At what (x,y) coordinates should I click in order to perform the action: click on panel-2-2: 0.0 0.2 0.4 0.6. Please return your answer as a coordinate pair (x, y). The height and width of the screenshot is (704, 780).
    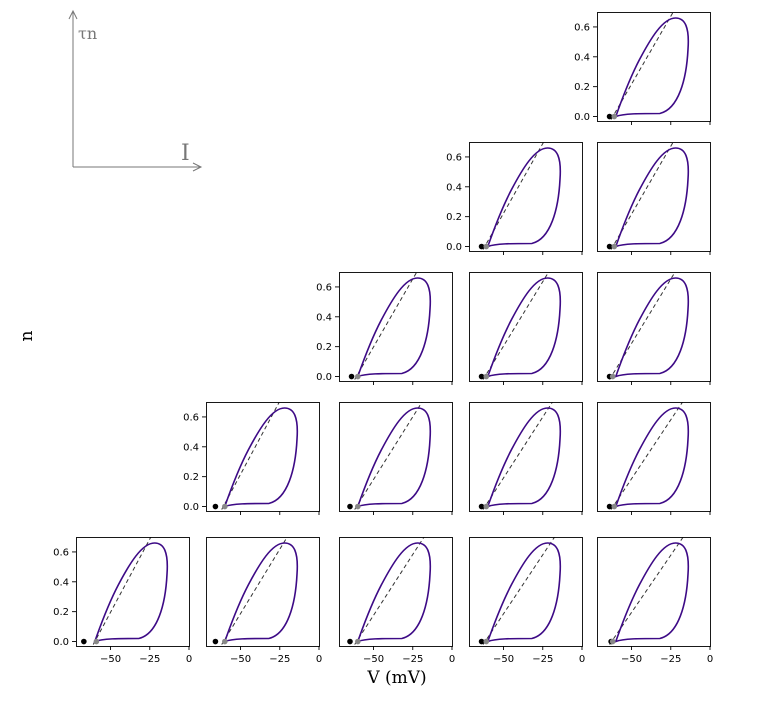
    Looking at the image, I should click on (384, 328).